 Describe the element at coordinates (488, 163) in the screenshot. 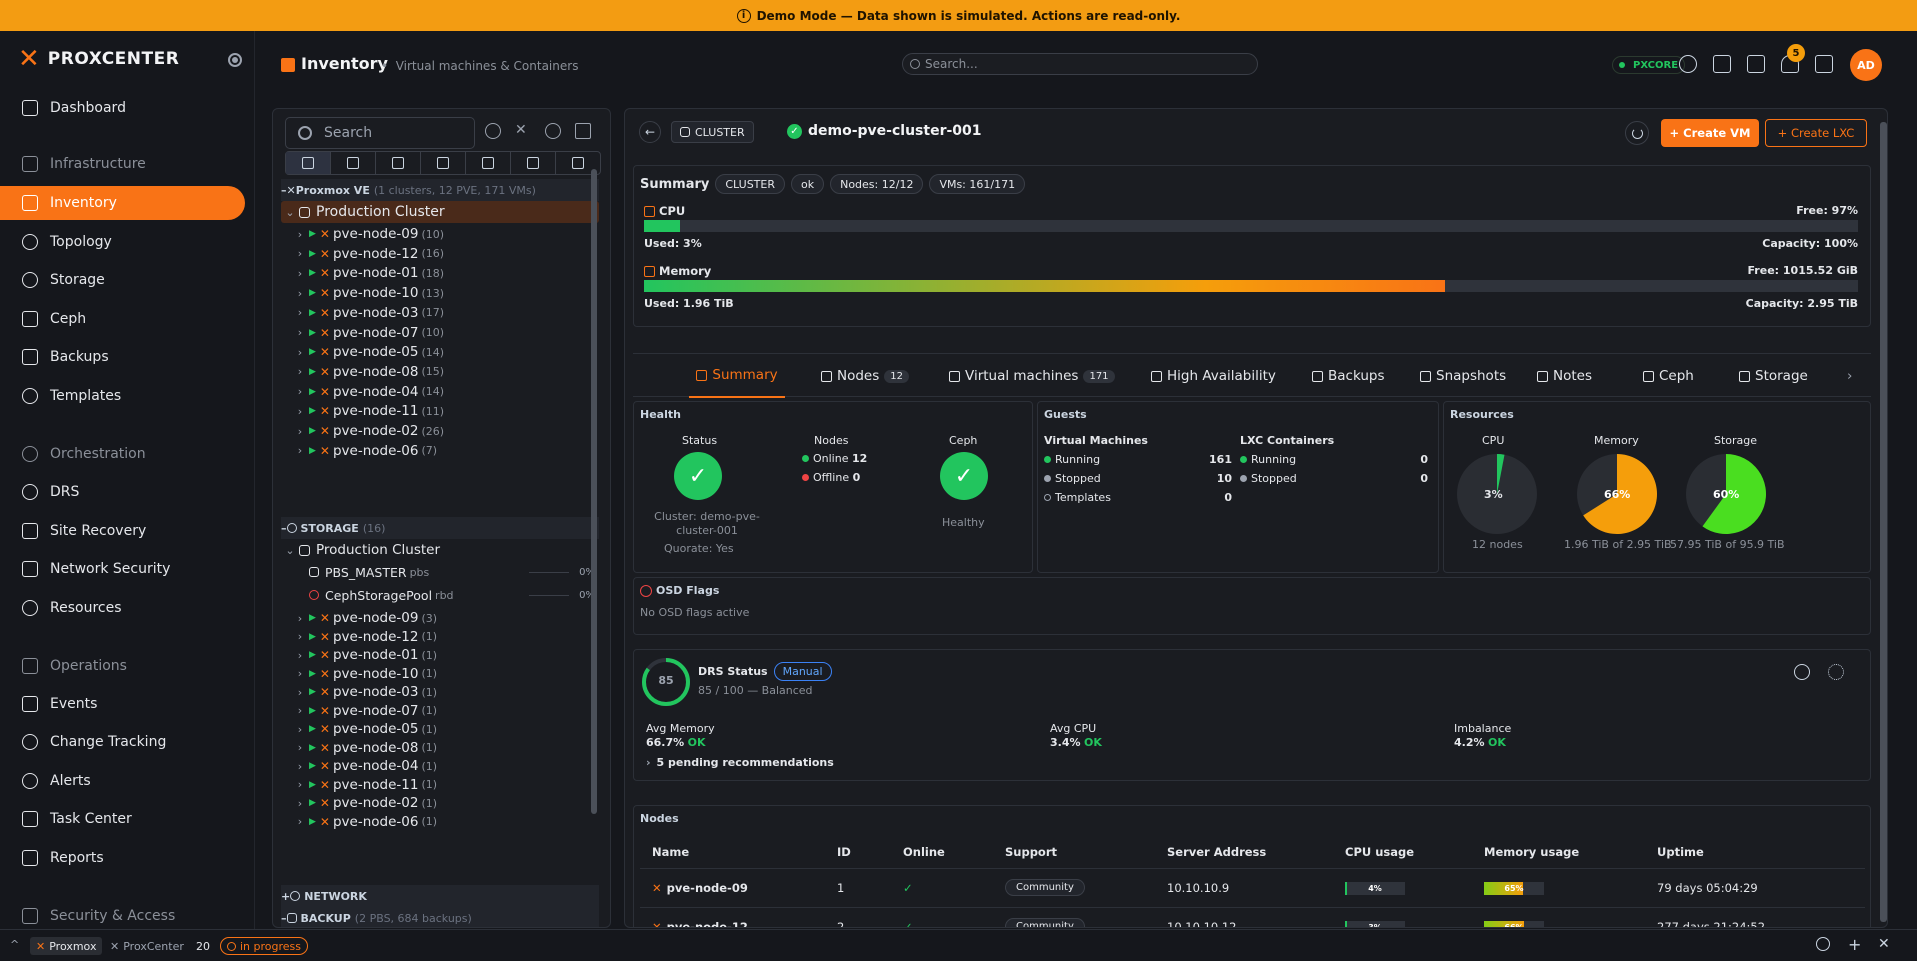

I see `tab-tag-view` at that location.